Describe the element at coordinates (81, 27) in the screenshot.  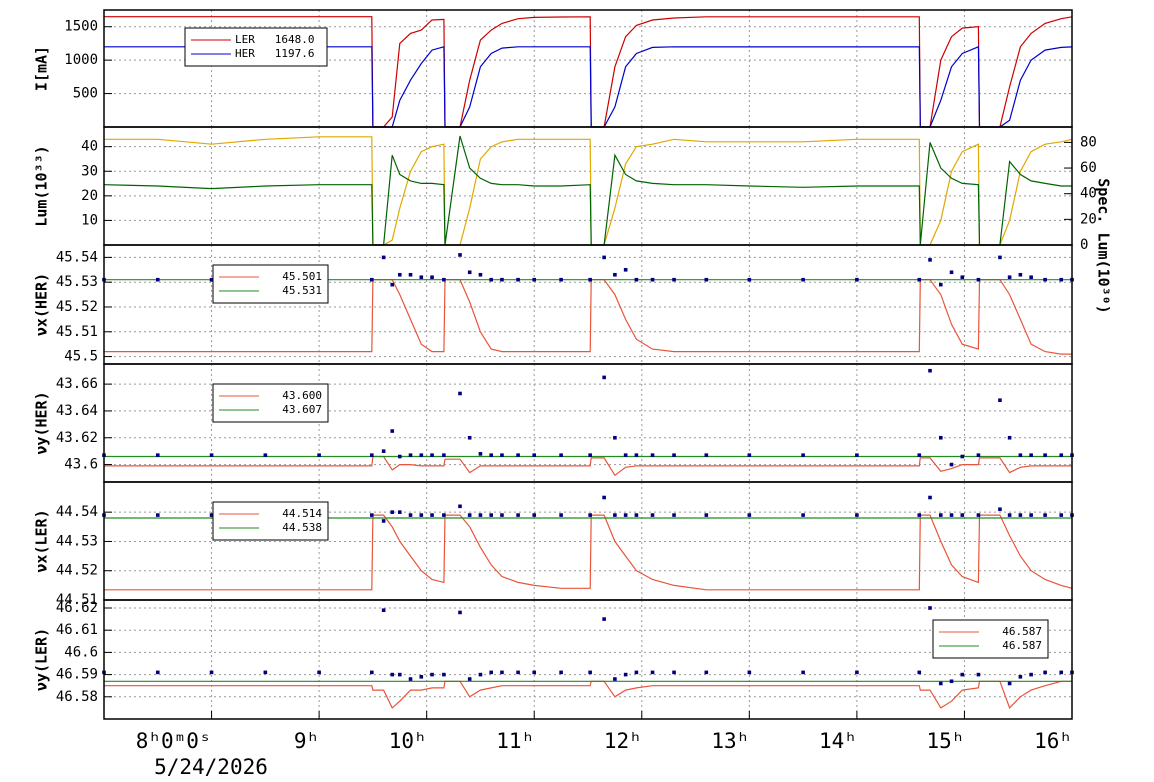
I see `y-tick-label: 1500` at that location.